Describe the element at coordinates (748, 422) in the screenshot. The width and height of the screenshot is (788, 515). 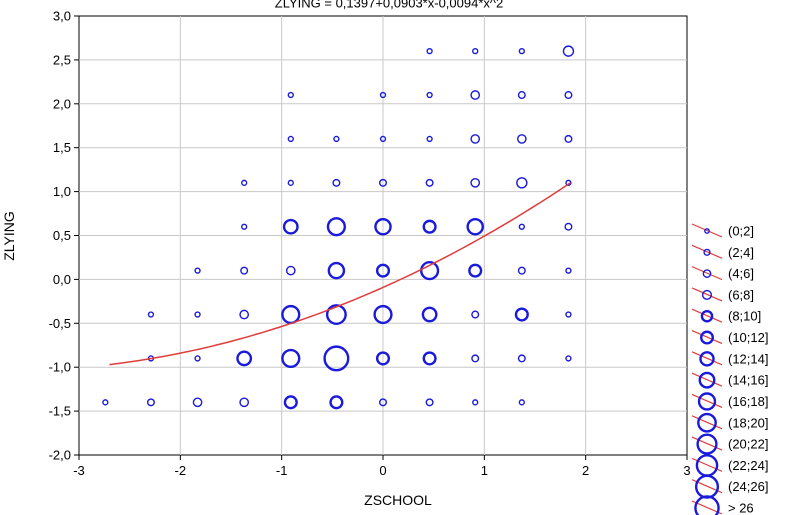
I see `legend-label: (18;20]` at that location.